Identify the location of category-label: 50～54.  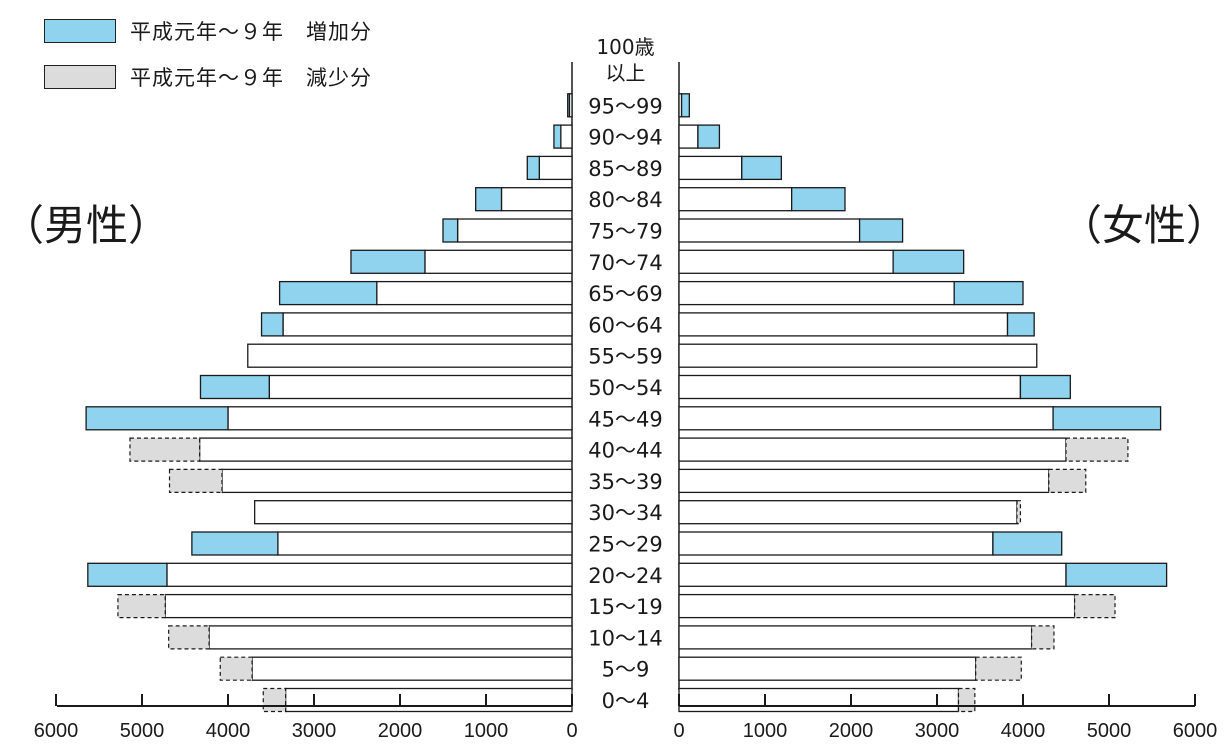
(625, 388).